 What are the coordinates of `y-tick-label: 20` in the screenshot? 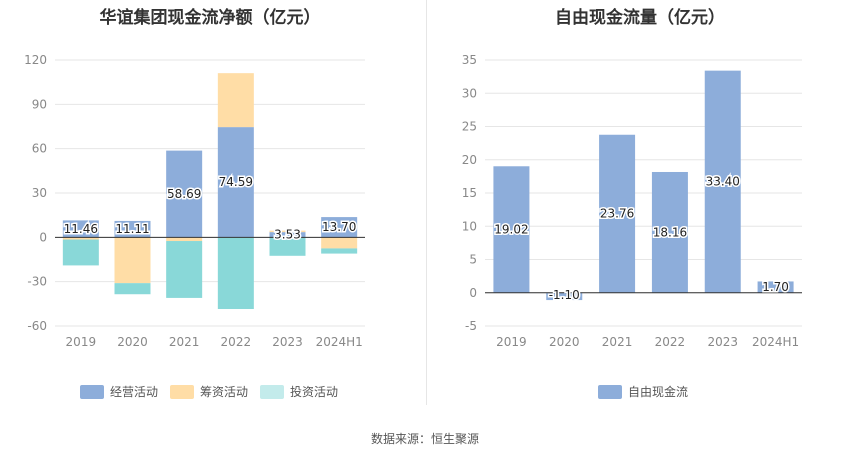 It's located at (469, 160).